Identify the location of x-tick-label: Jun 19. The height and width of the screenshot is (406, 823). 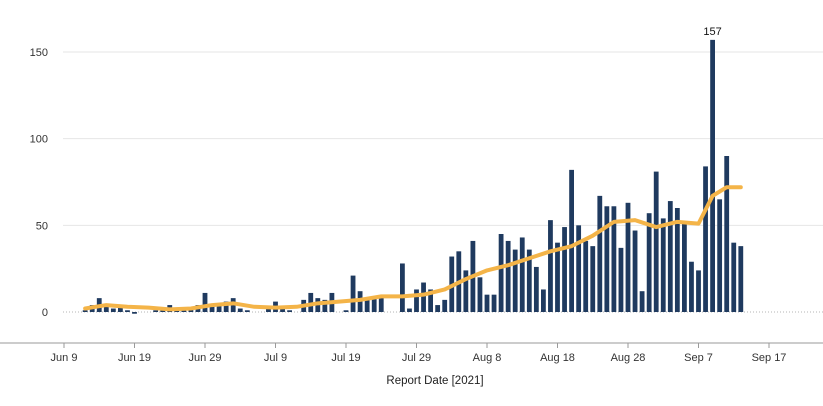
(134, 358).